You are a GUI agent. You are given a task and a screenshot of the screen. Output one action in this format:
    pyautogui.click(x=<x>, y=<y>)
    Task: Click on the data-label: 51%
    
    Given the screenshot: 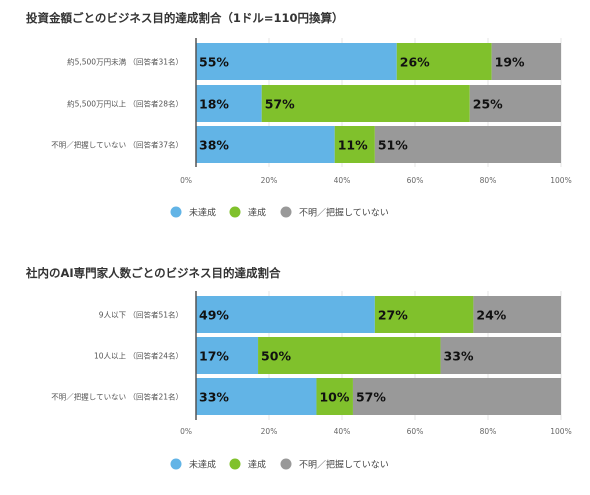 What is the action you would take?
    pyautogui.click(x=393, y=145)
    